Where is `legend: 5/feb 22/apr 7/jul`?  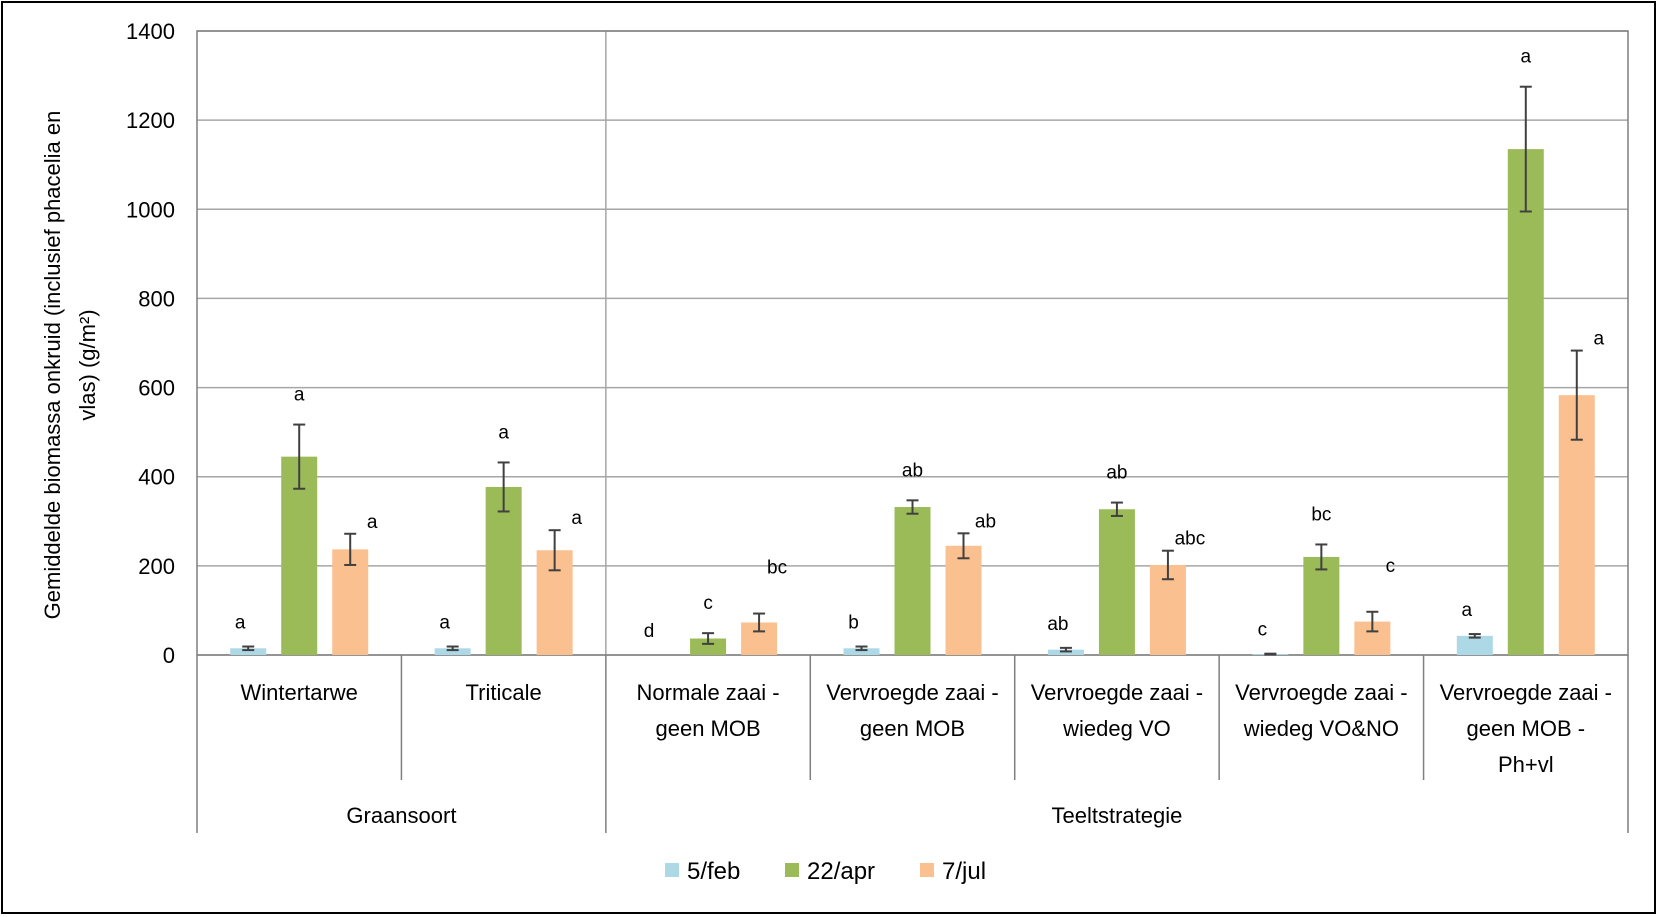 legend: 5/feb 22/apr 7/jul is located at coordinates (825, 871).